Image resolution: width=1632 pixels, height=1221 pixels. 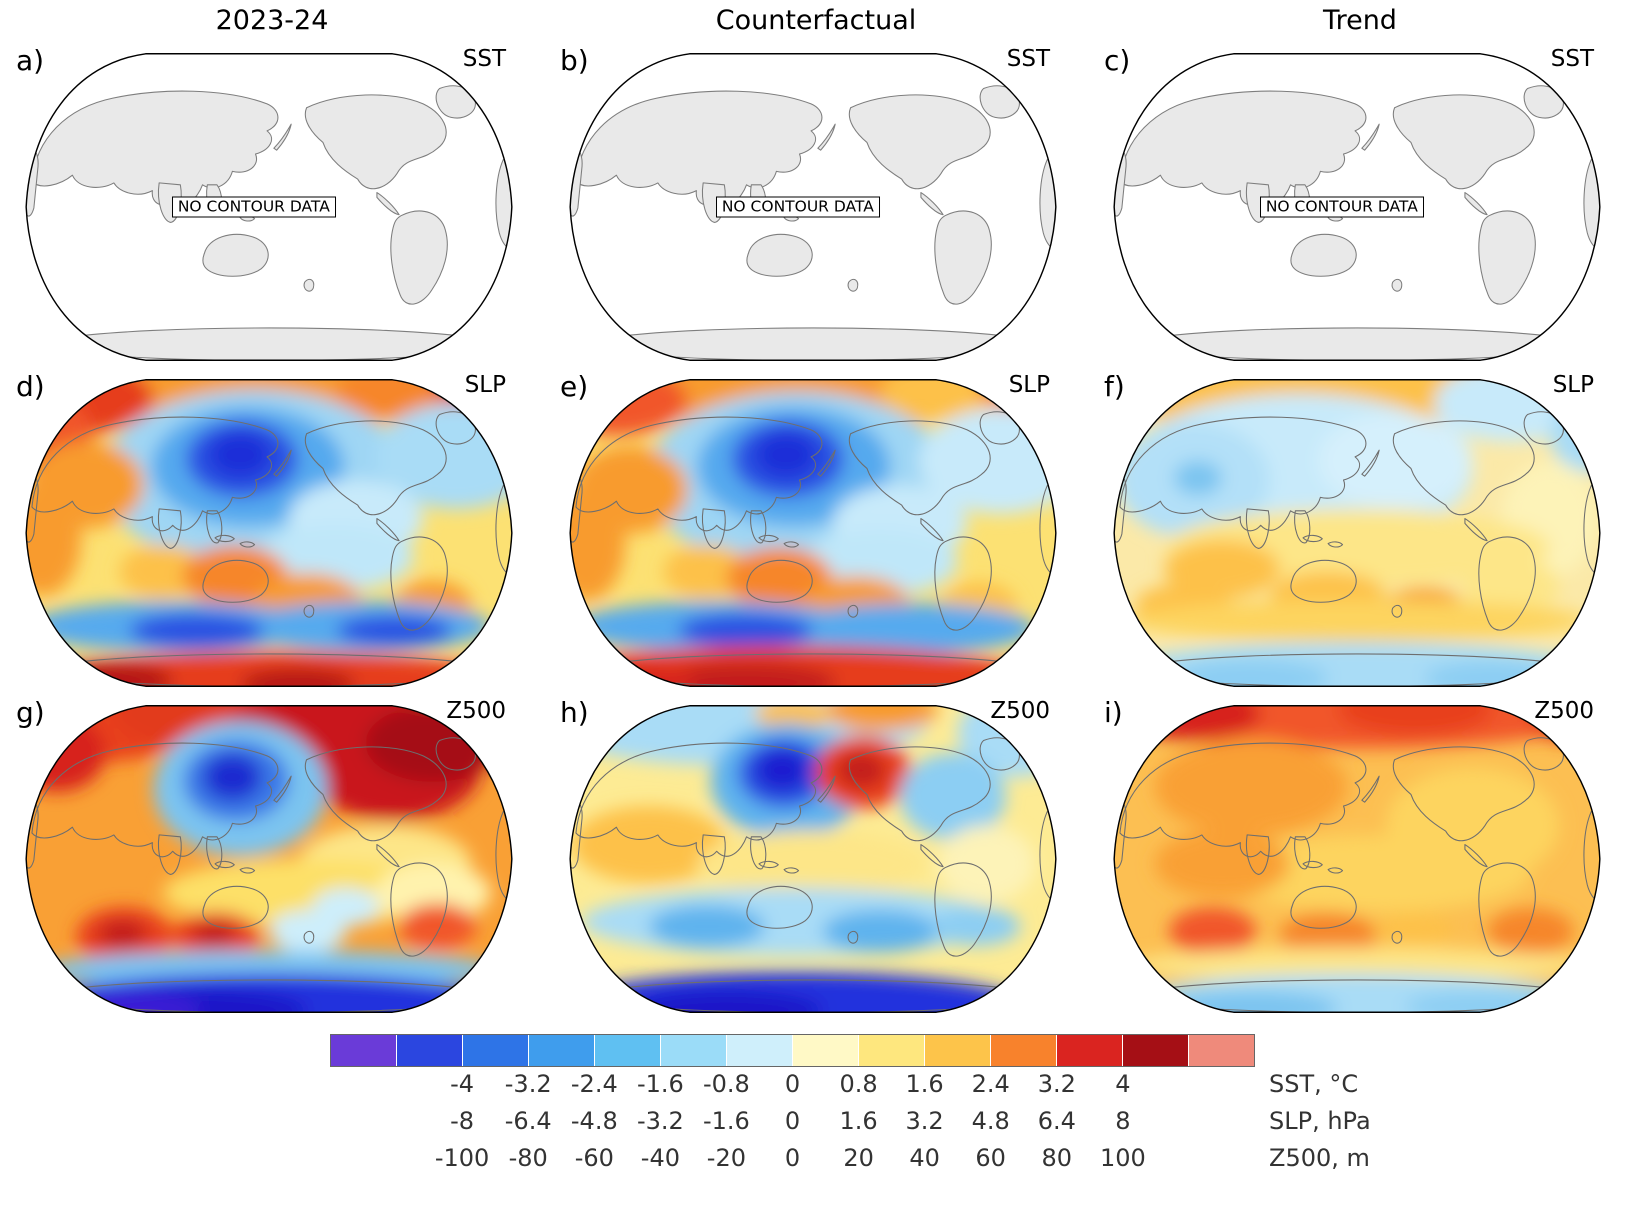 I want to click on colorbar-tick: -60, so click(x=594, y=1158).